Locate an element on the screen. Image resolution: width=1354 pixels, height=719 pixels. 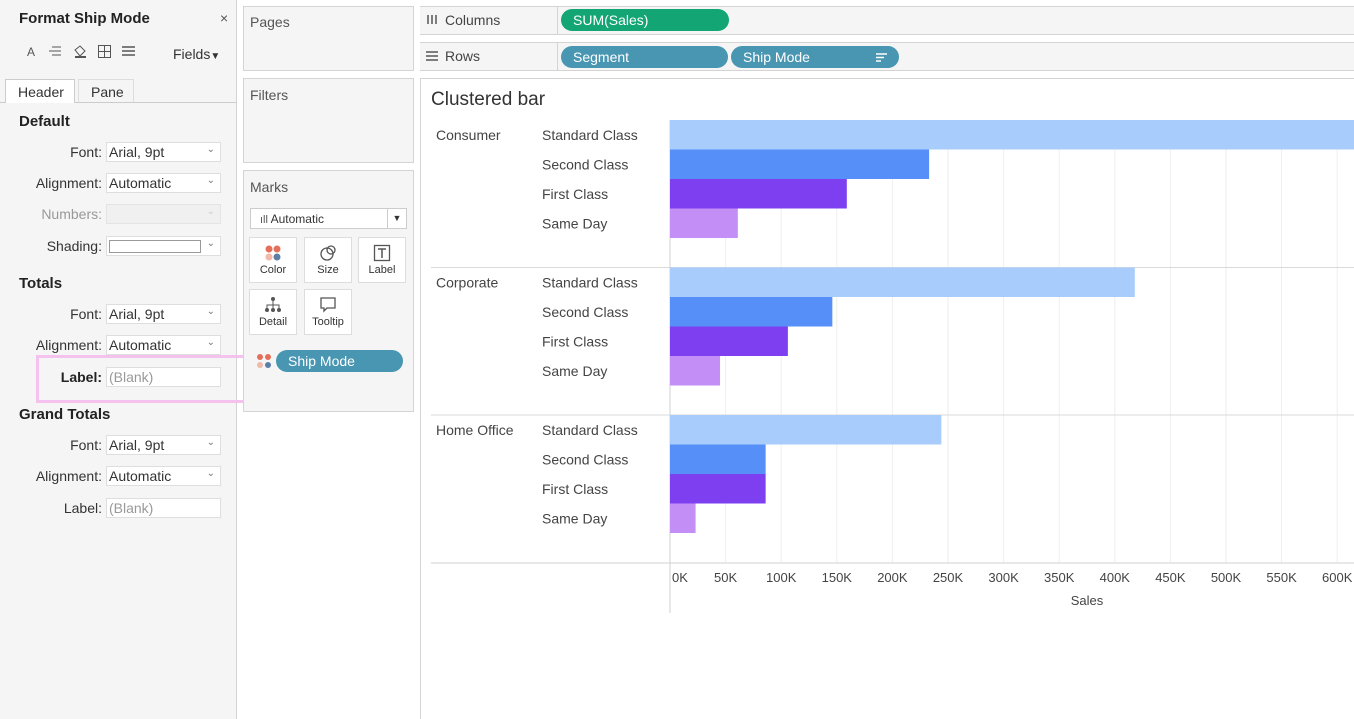
x-tick-label: 550K is located at coordinates (1281, 577).